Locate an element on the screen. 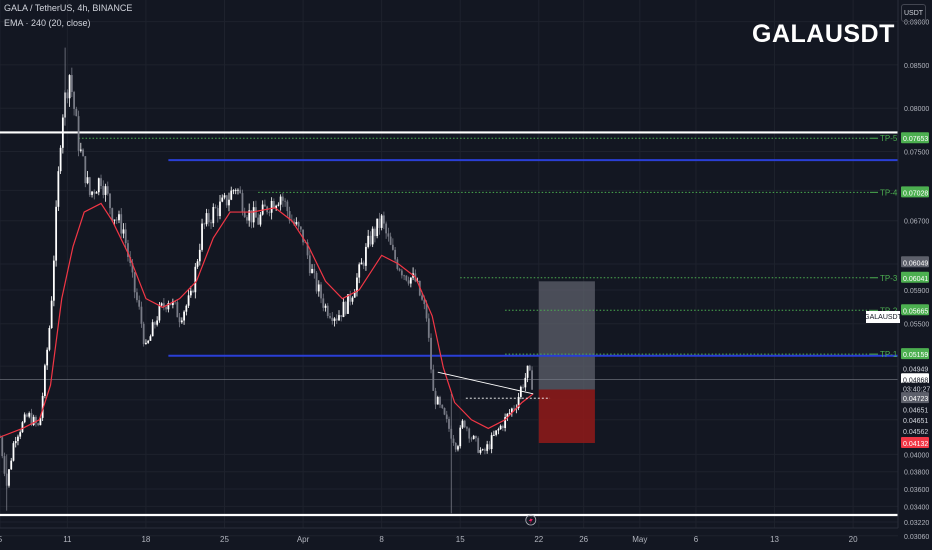  price-label: 0.04949 is located at coordinates (915, 370).